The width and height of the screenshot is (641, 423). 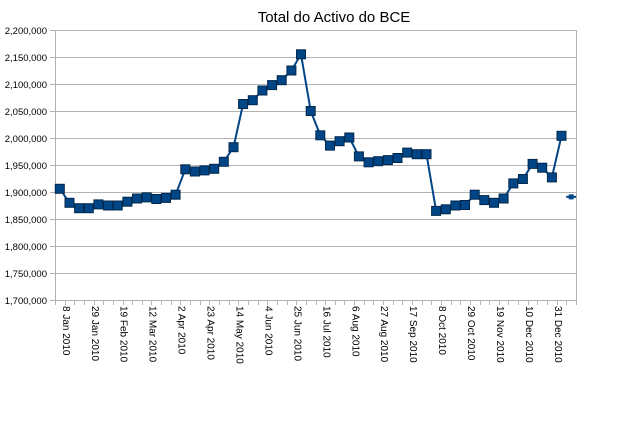 What do you see at coordinates (571, 197) in the screenshot?
I see `isolated-point-marker` at bounding box center [571, 197].